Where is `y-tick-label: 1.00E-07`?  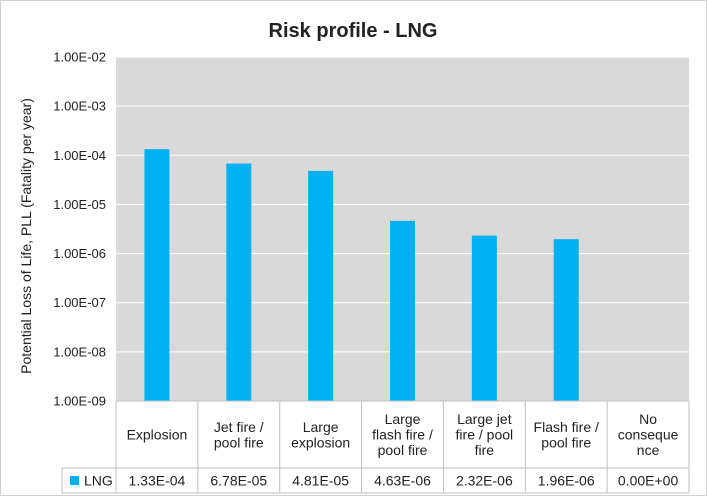 y-tick-label: 1.00E-07 is located at coordinates (79, 302).